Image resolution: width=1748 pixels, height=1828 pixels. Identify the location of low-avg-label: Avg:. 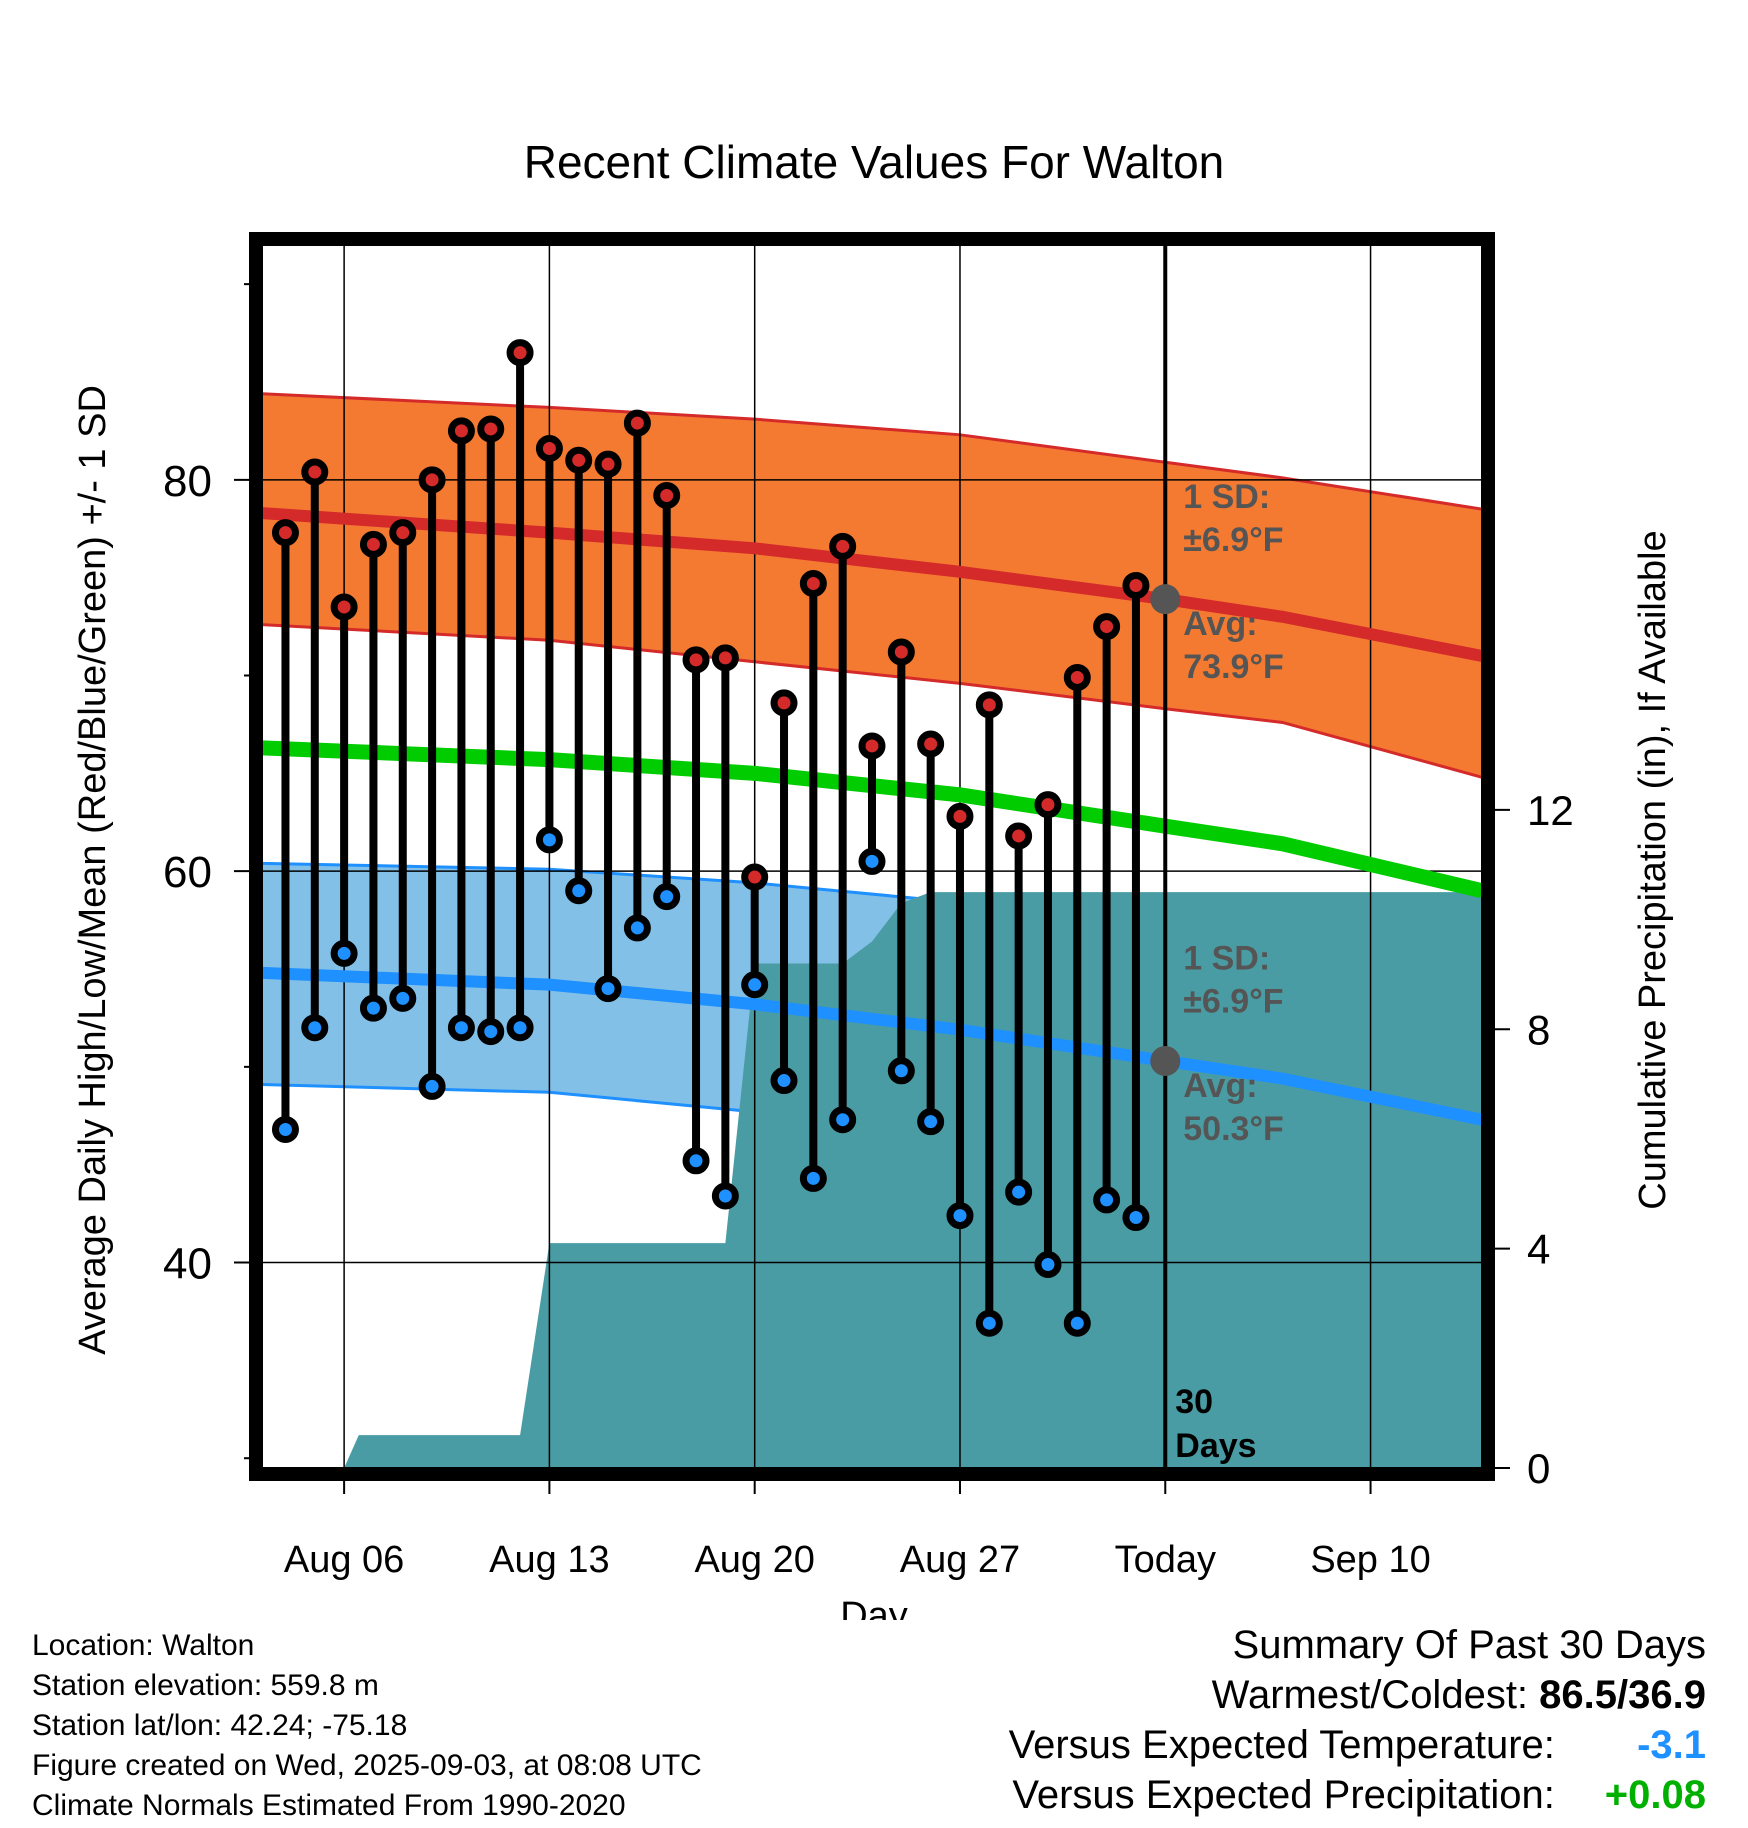
(1220, 1086).